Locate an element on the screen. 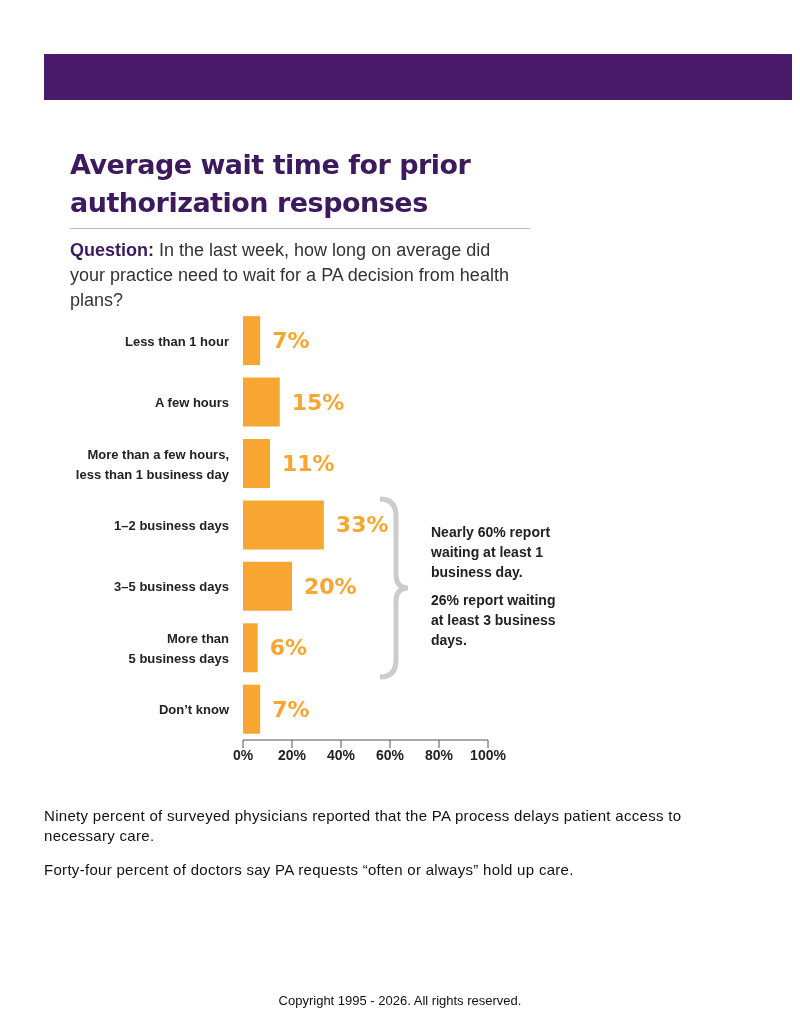  x-tick-label: 40% is located at coordinates (341, 754).